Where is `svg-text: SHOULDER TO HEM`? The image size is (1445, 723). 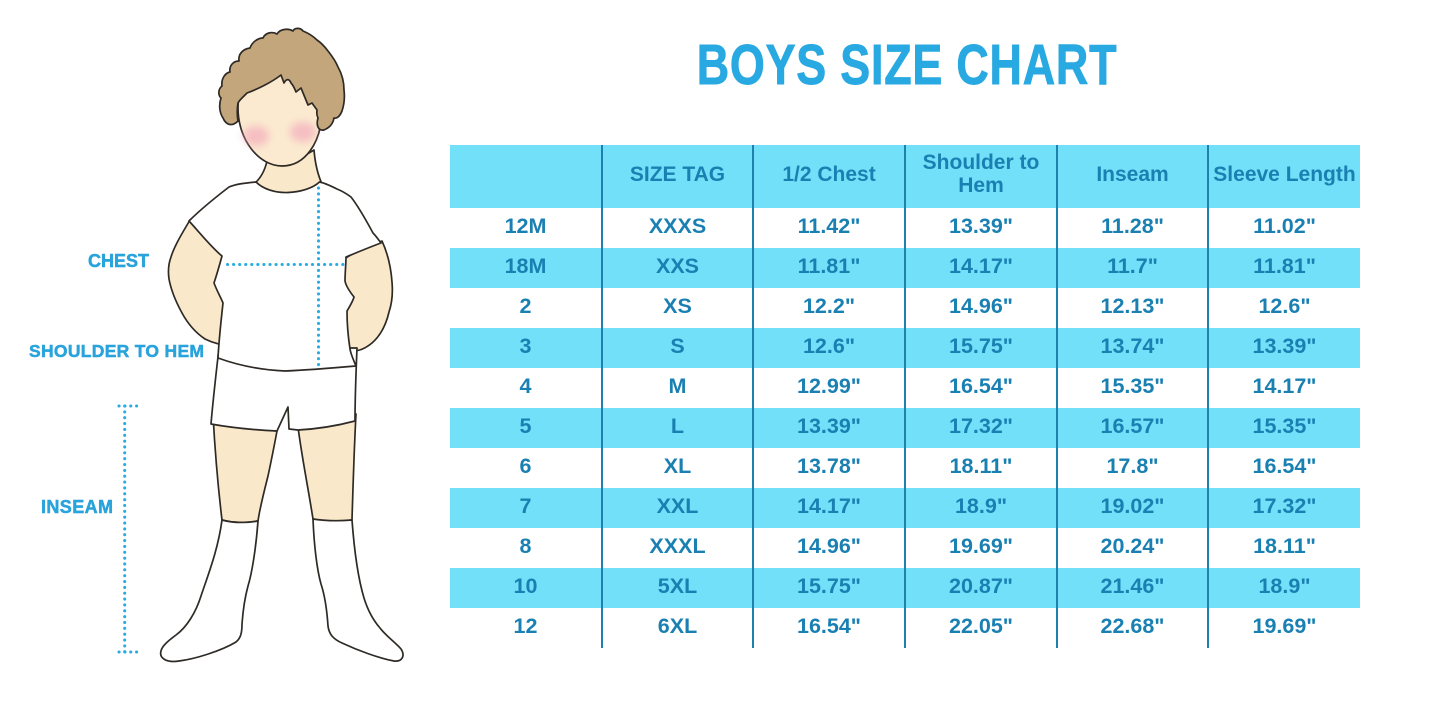
svg-text: SHOULDER TO HEM is located at coordinates (116, 351).